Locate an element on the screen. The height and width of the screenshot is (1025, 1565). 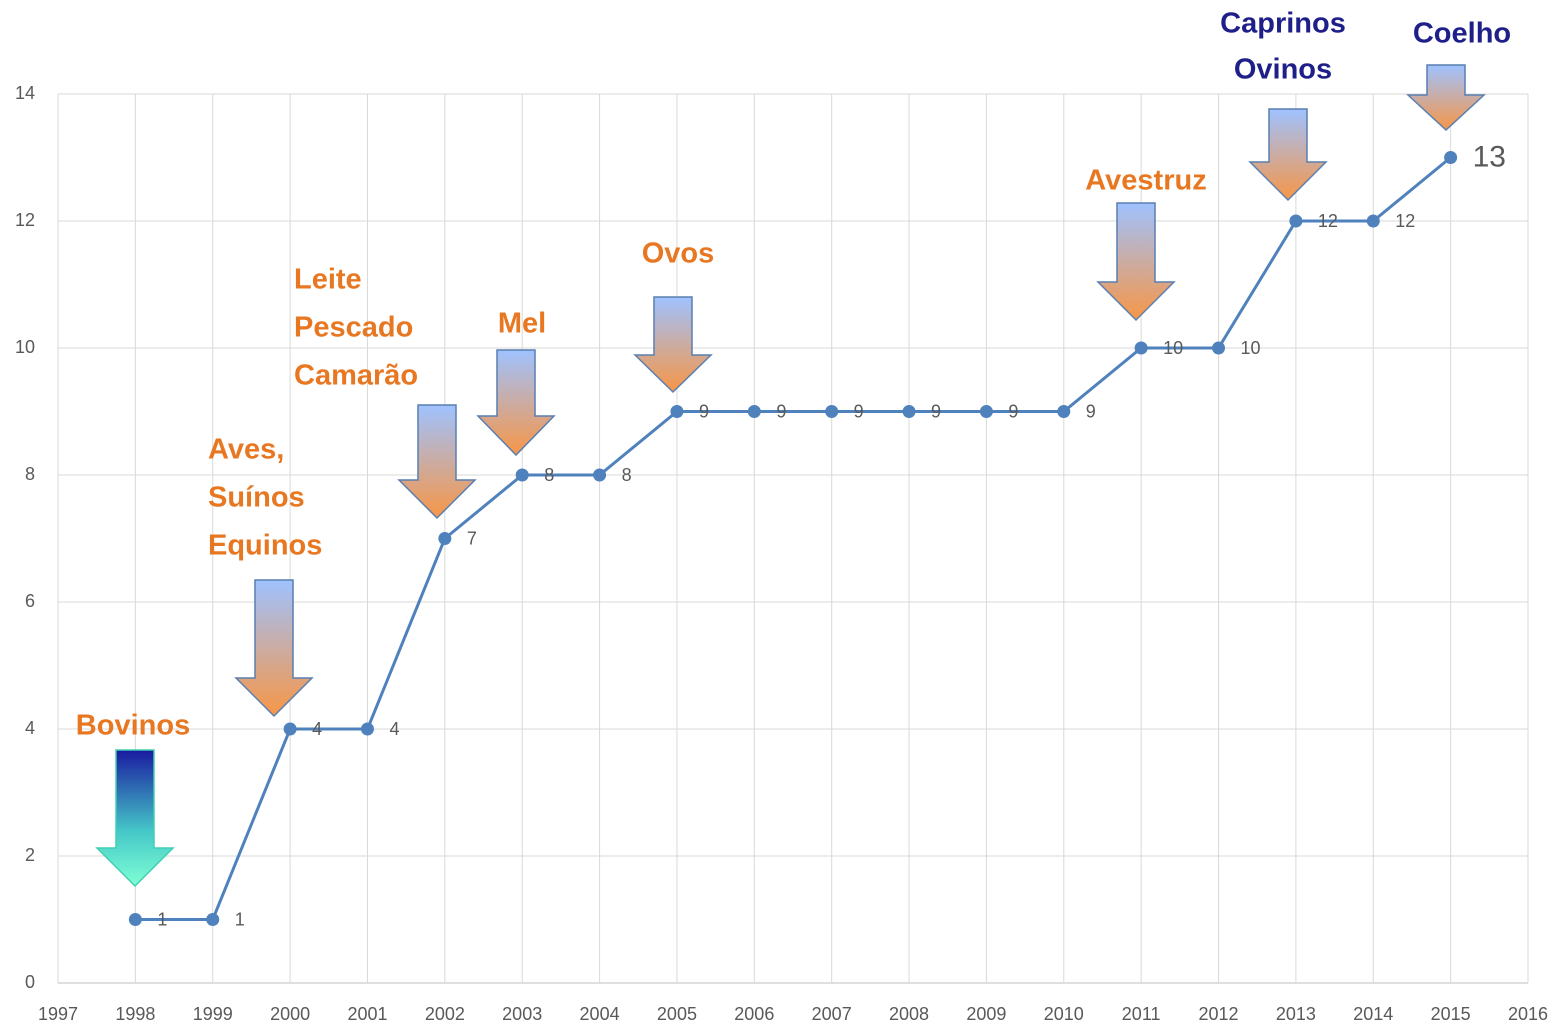
data-label: 13 is located at coordinates (1489, 156).